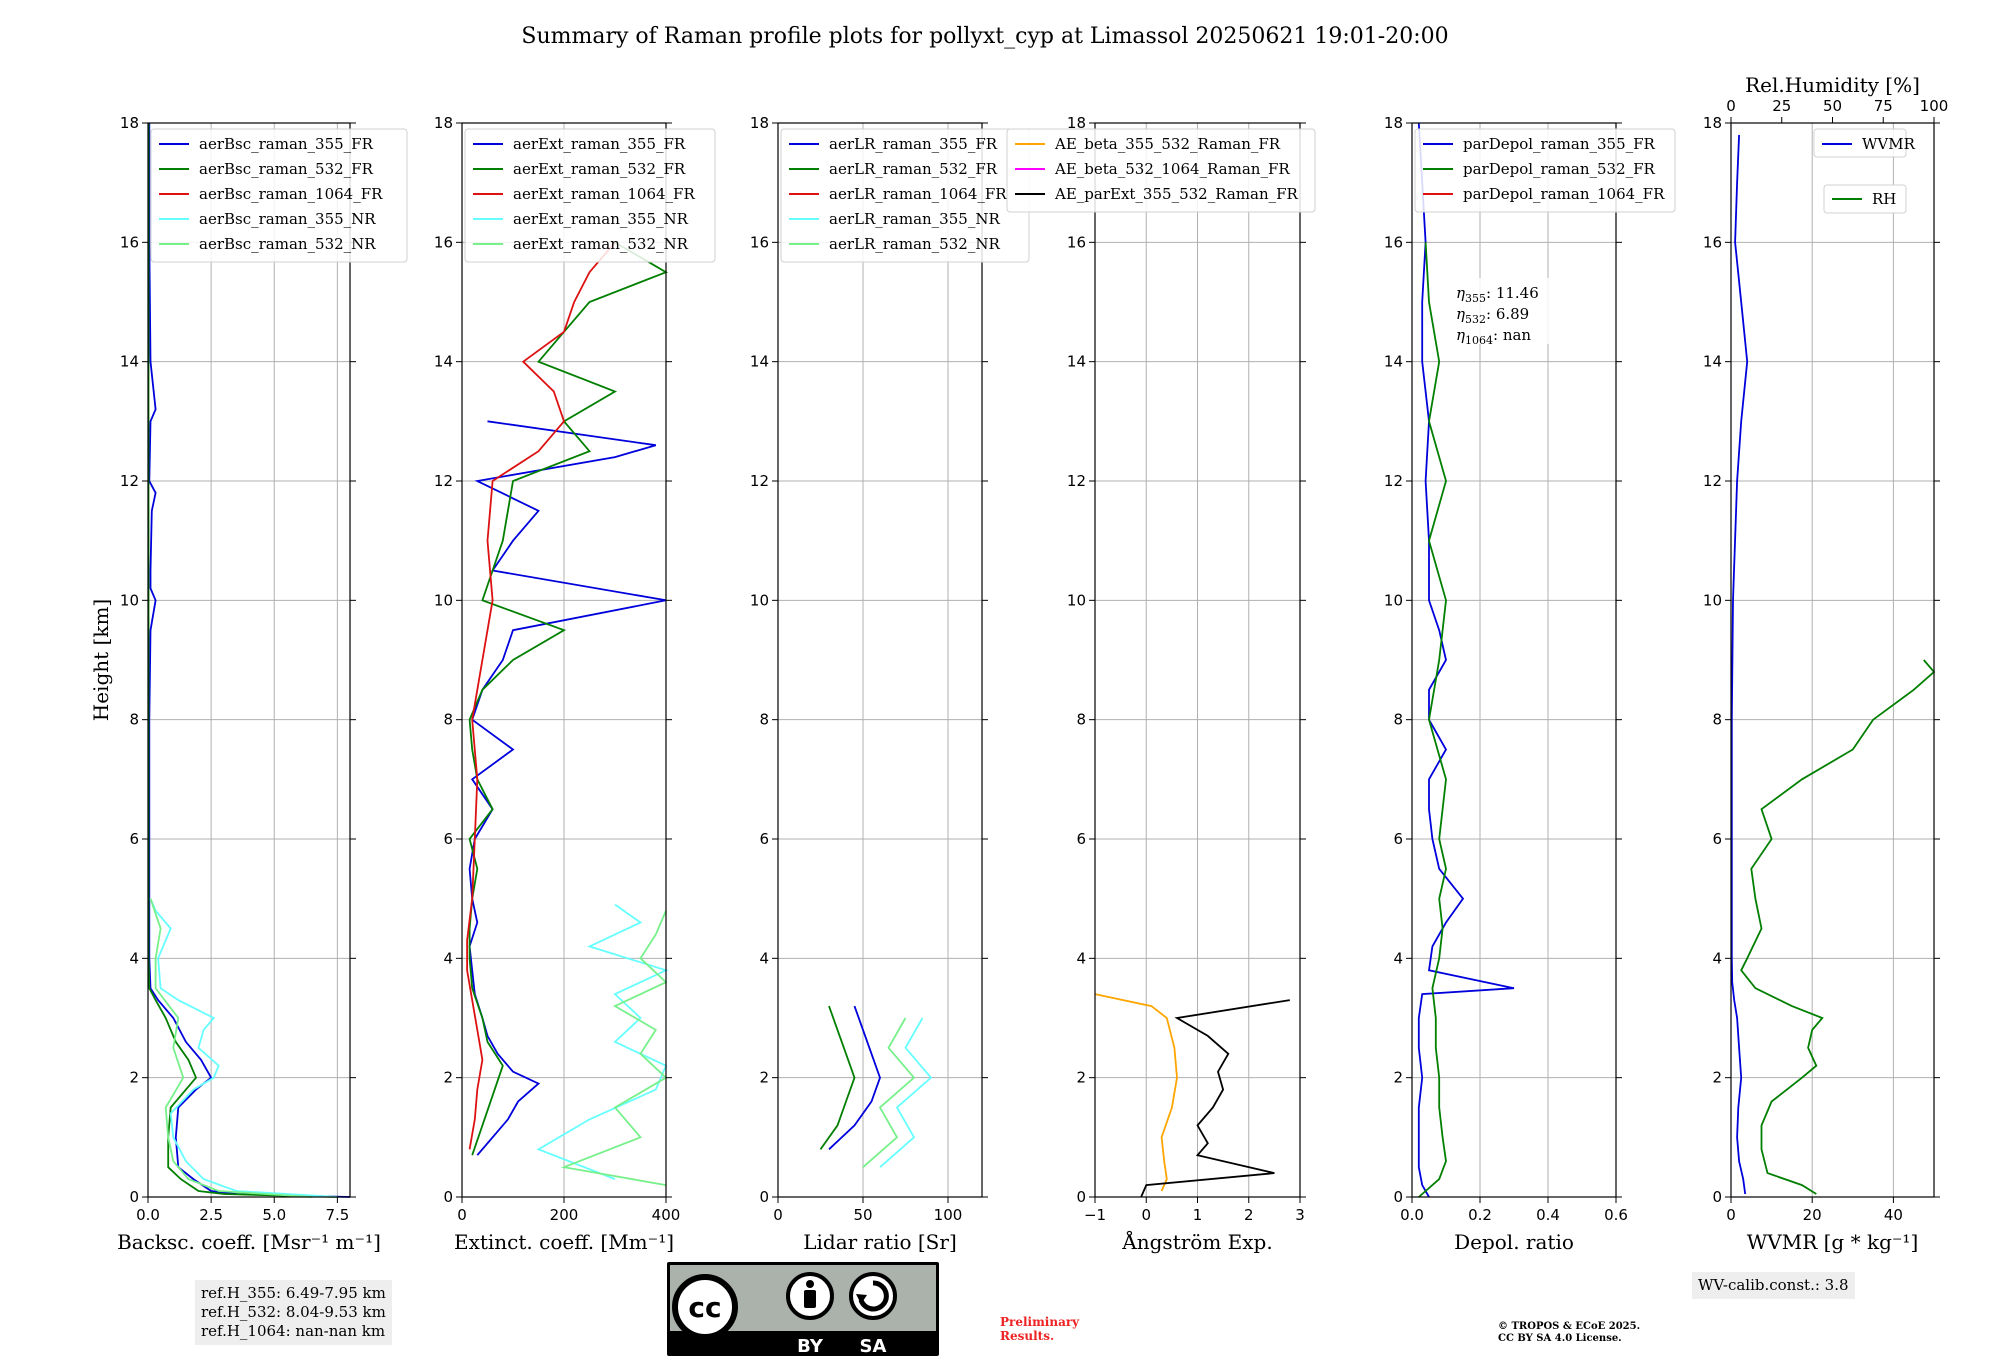  Describe the element at coordinates (1136, 1092) in the screenshot. I see `series-ae-beta-355-532-raman-fr` at that location.